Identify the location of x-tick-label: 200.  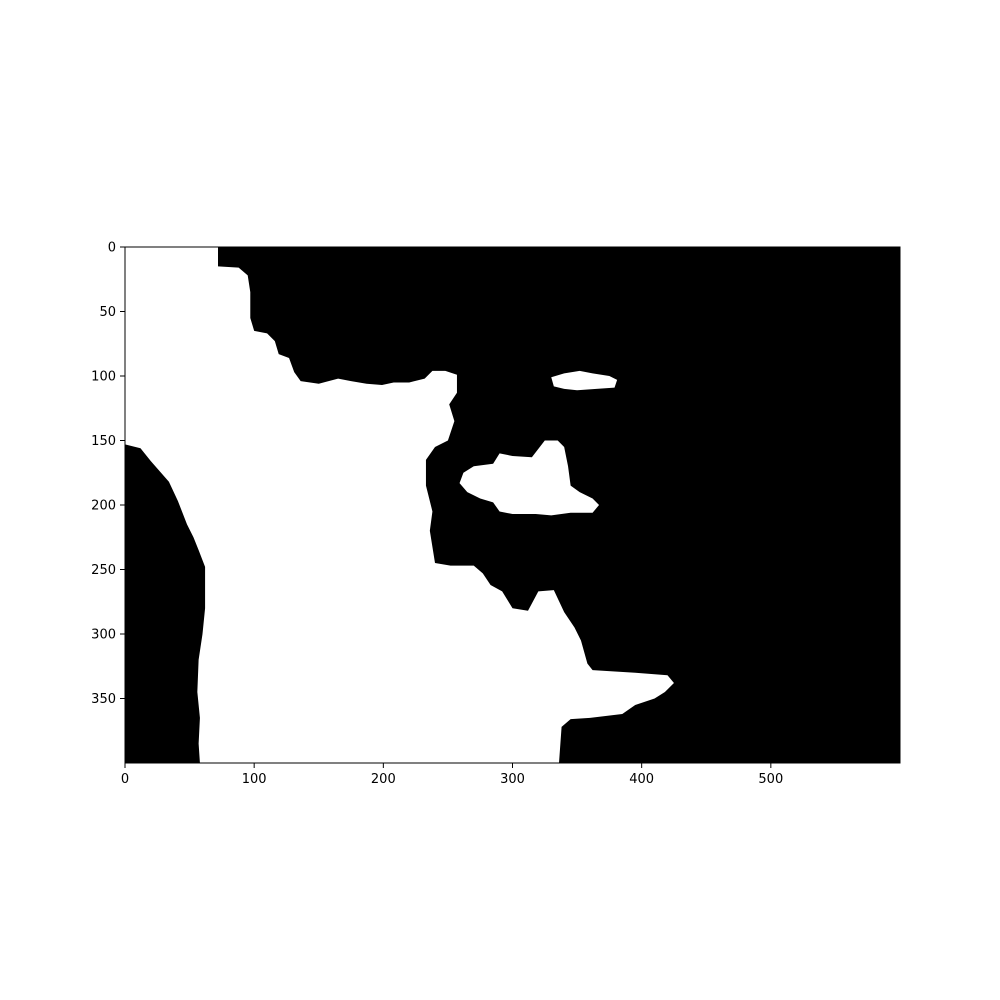
(383, 779).